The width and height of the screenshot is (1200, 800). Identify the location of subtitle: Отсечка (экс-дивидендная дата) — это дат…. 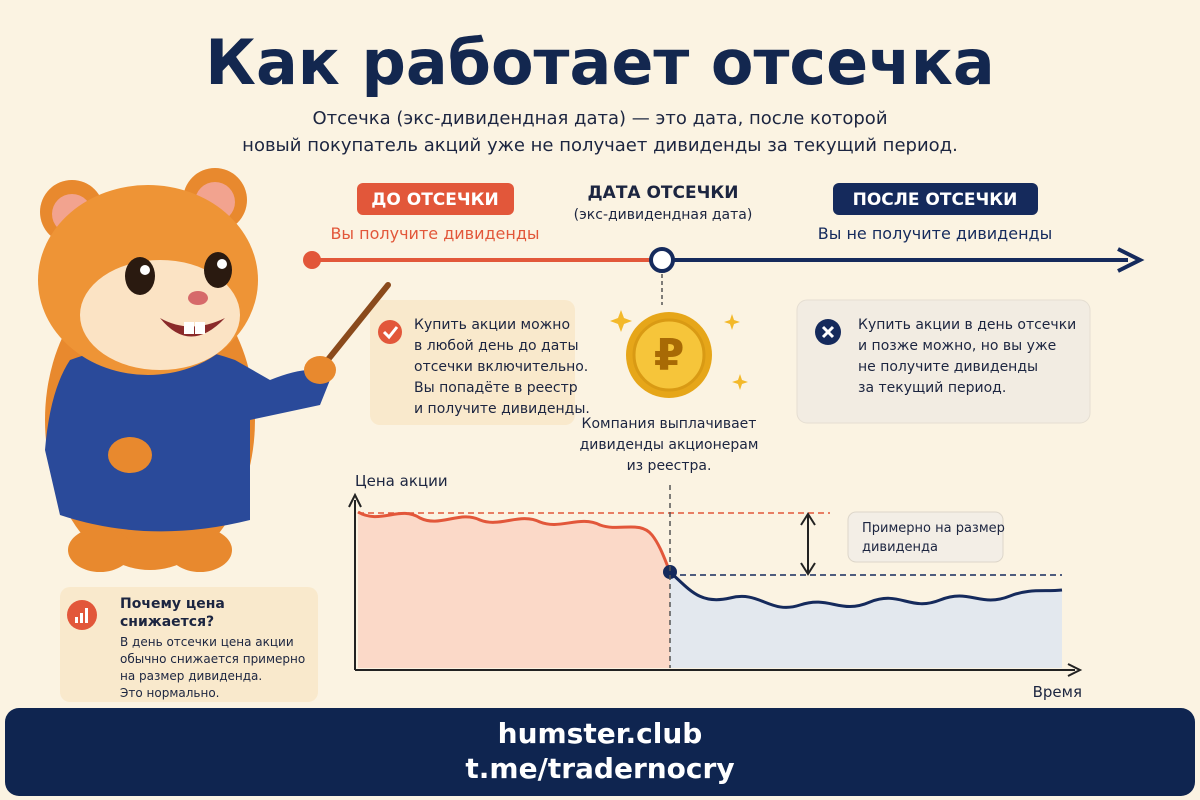
(599, 118).